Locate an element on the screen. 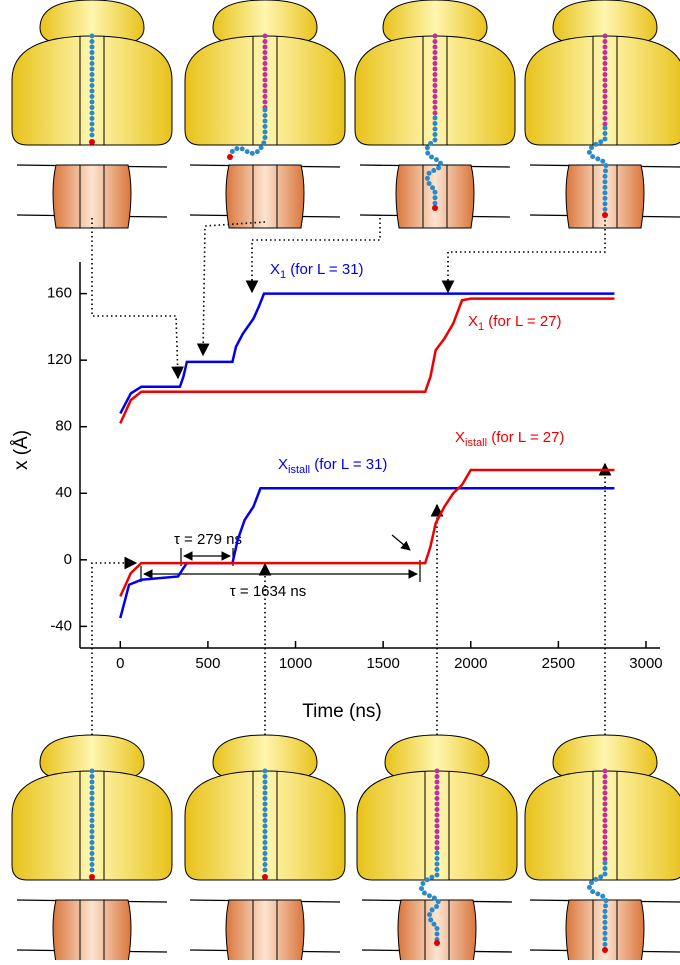 This screenshot has width=680, height=965. x-axis-label: Time (ns) is located at coordinates (342, 711).